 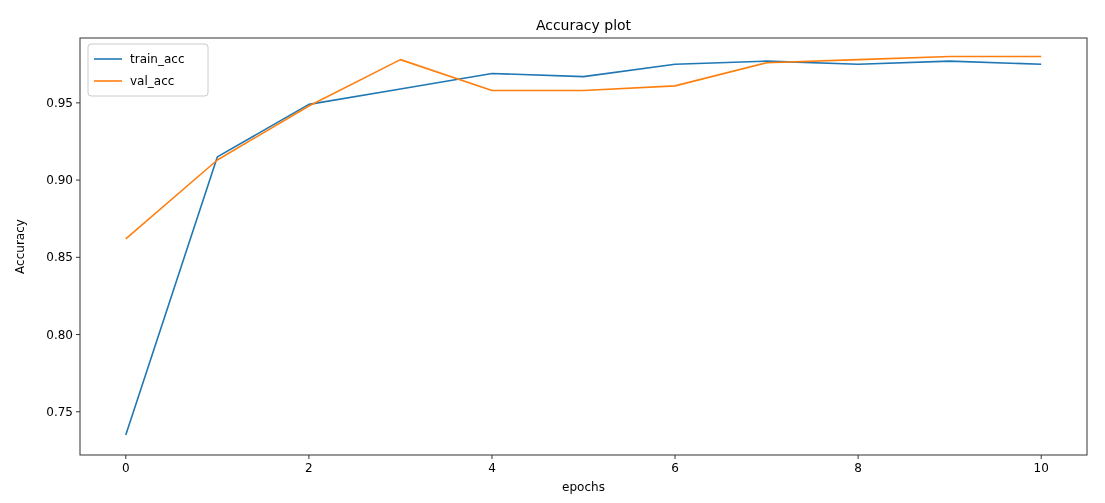 What do you see at coordinates (125, 468) in the screenshot?
I see `x-tick-label: 0` at bounding box center [125, 468].